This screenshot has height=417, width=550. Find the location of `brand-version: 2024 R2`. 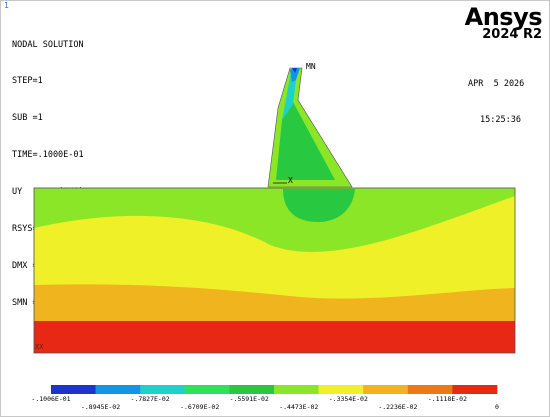

brand-version: 2024 R2 is located at coordinates (512, 34).